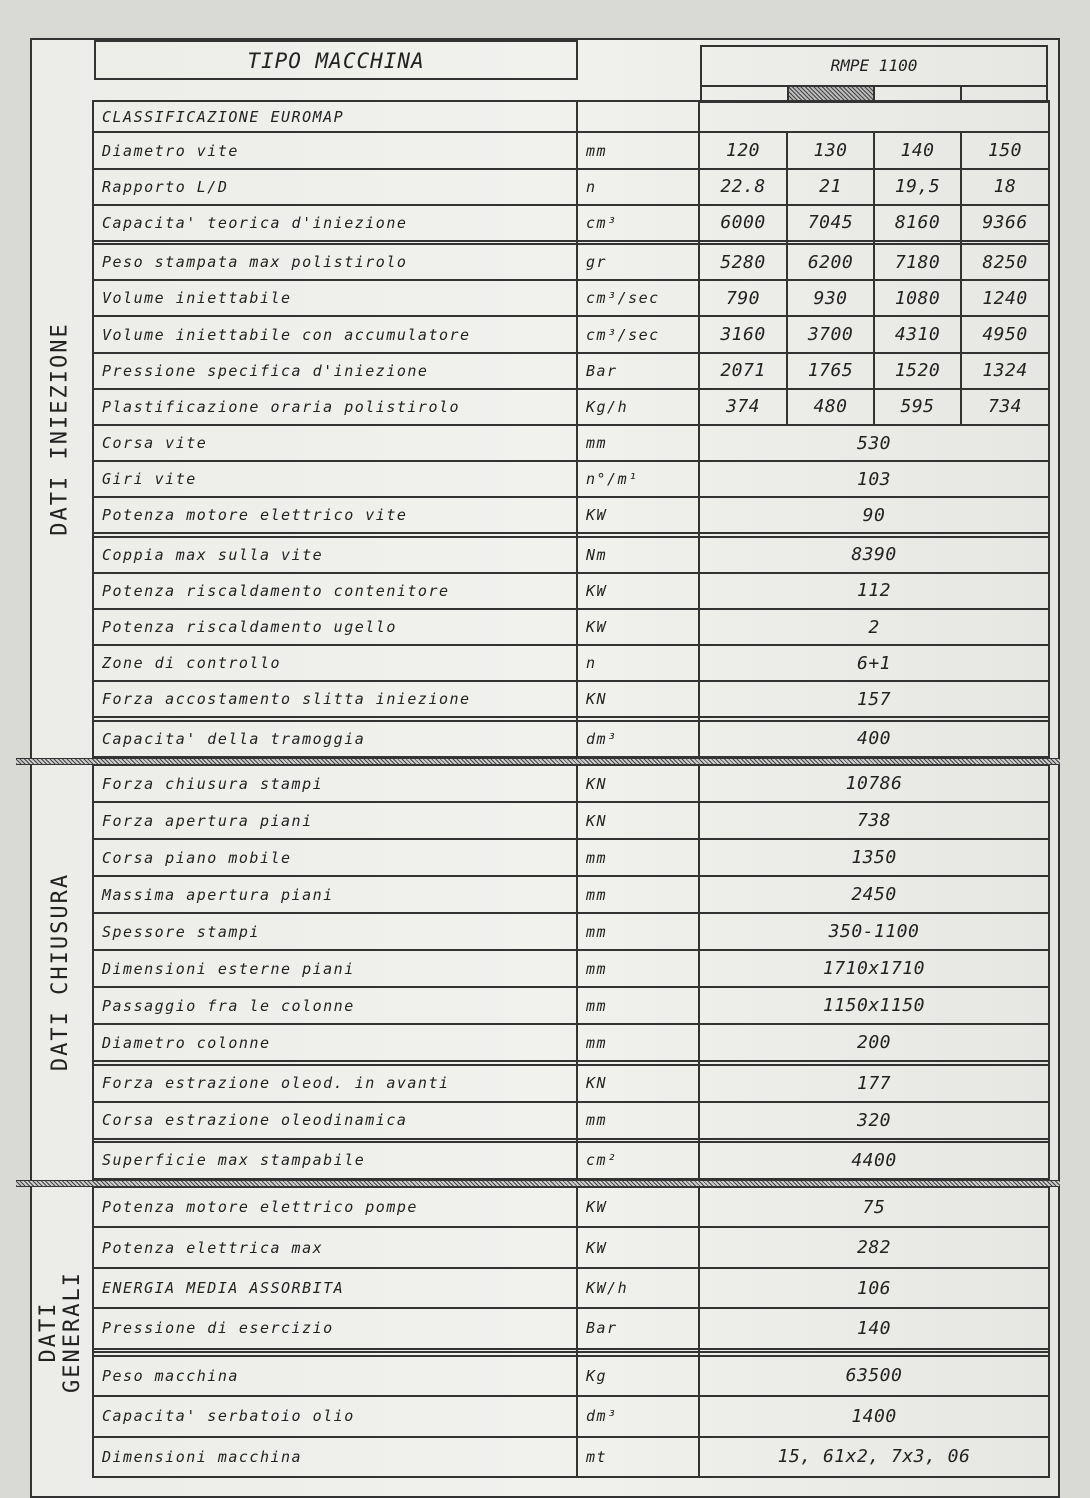  I want to click on spec-value: 21, so click(830, 186).